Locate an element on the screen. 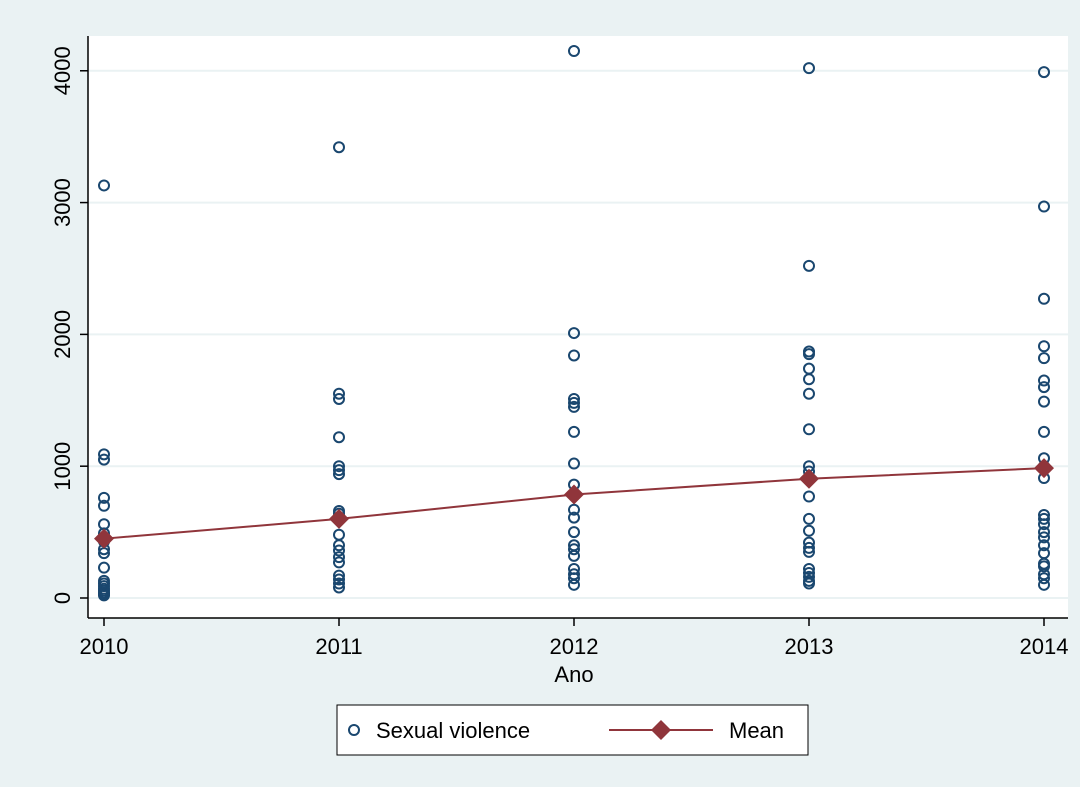  legend-marker-scatter is located at coordinates (354, 730).